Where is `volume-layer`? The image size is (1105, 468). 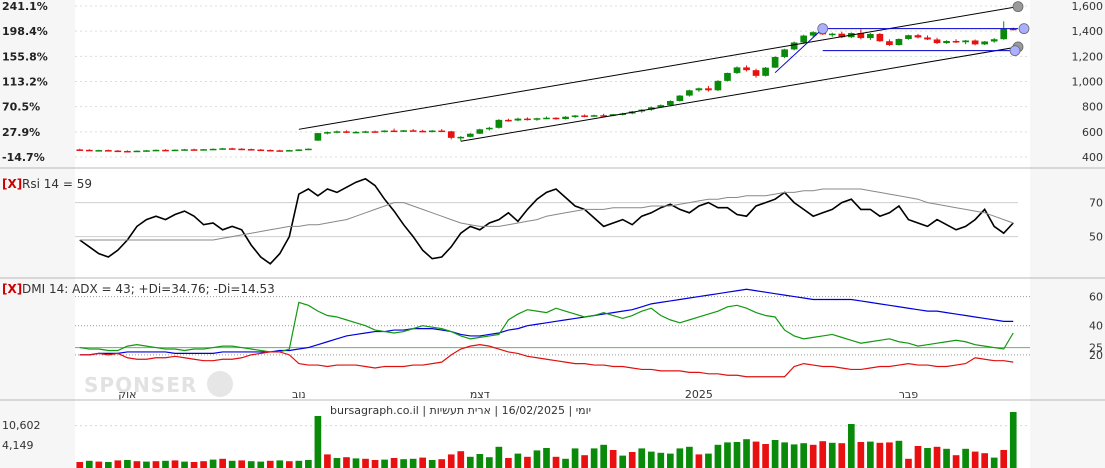 volume-layer is located at coordinates (546, 440).